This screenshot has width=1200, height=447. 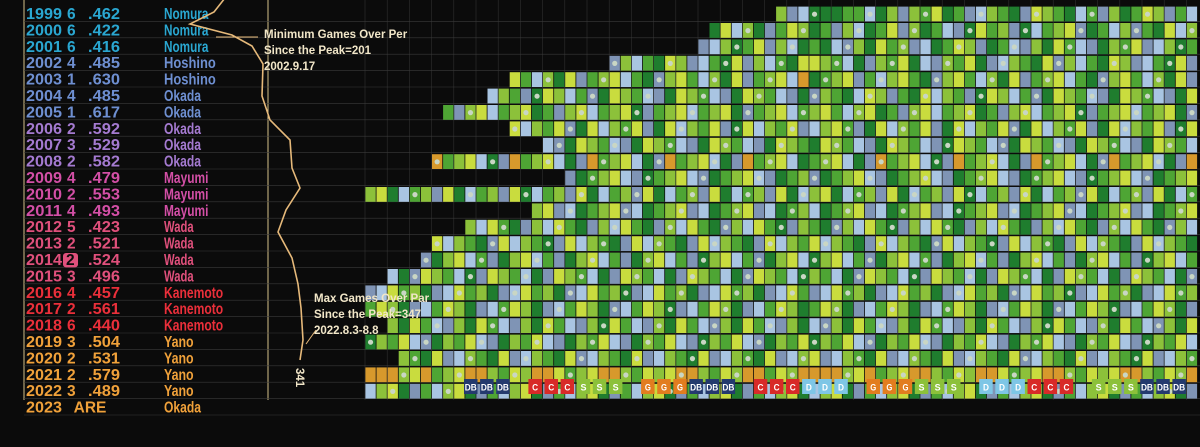 I want to click on season-manager: Mayumi, so click(x=186, y=178).